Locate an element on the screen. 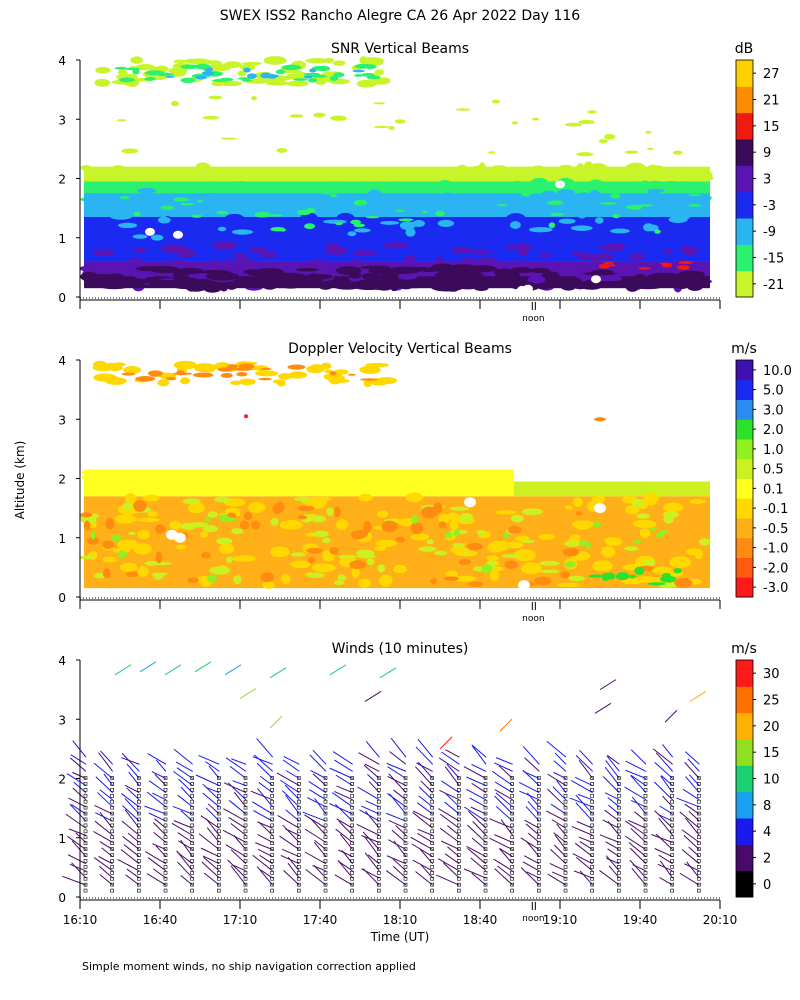  x-axis-label: Time (UT) is located at coordinates (400, 937).